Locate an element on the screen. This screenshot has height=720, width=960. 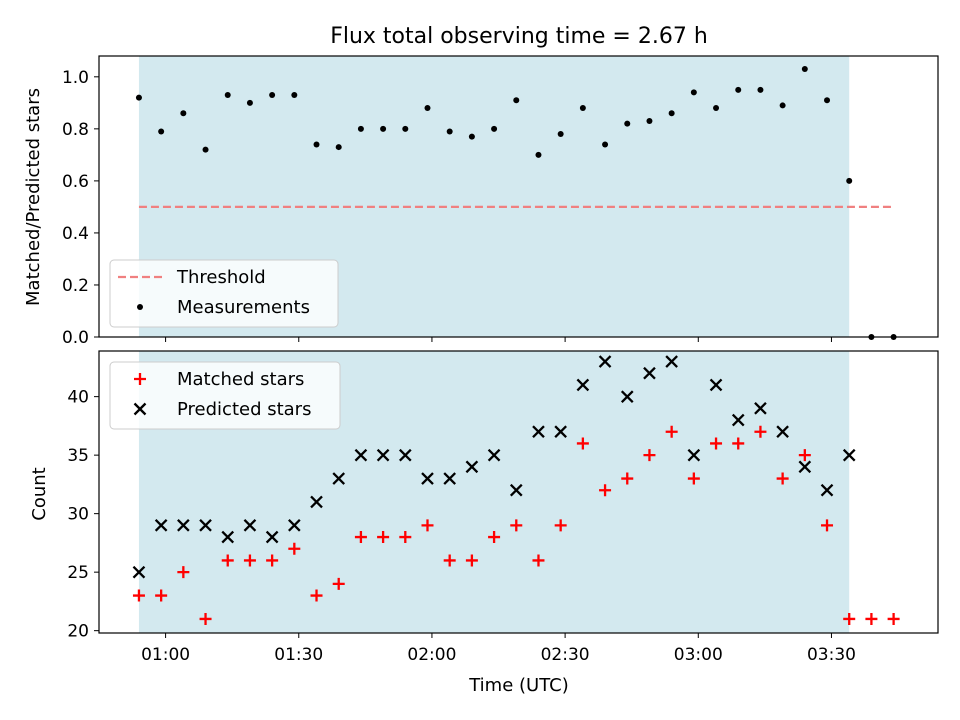
bottom-y-tick-label: 40 is located at coordinates (78, 398).